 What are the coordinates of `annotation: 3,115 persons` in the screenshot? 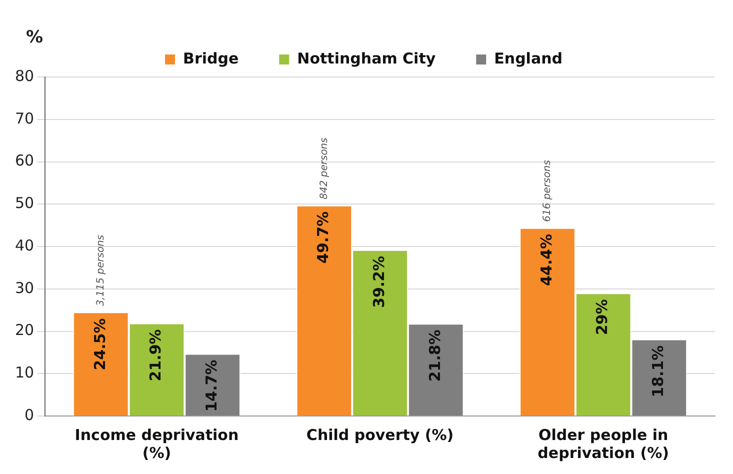 It's located at (101, 270).